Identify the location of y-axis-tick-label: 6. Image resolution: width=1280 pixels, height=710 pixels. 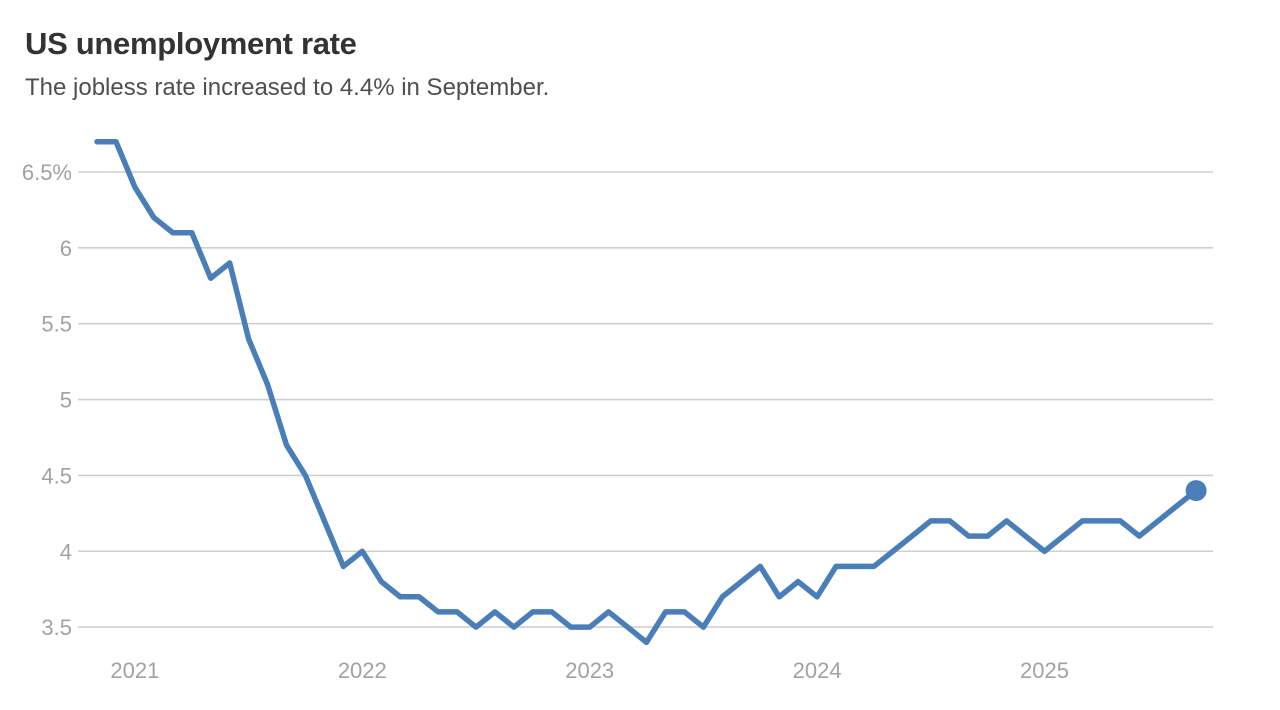
(66, 248).